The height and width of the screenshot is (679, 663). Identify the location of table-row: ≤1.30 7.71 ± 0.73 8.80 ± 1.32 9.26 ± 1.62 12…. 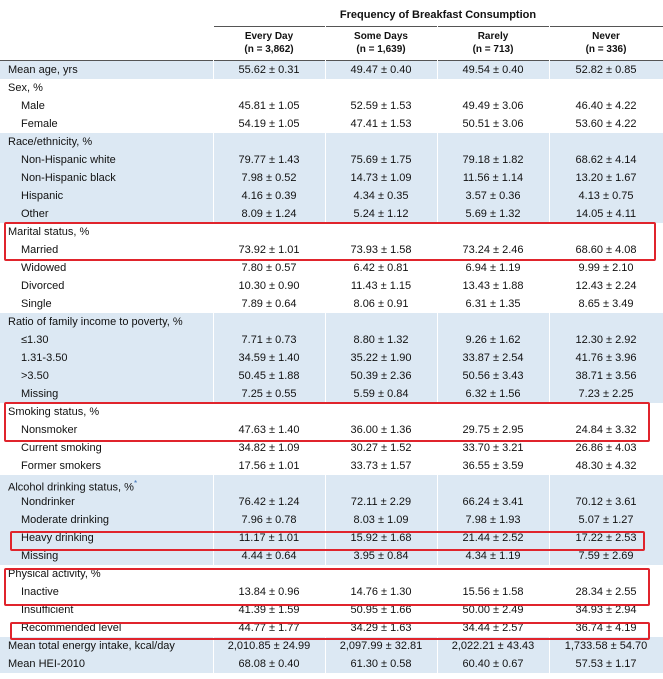
(331, 340).